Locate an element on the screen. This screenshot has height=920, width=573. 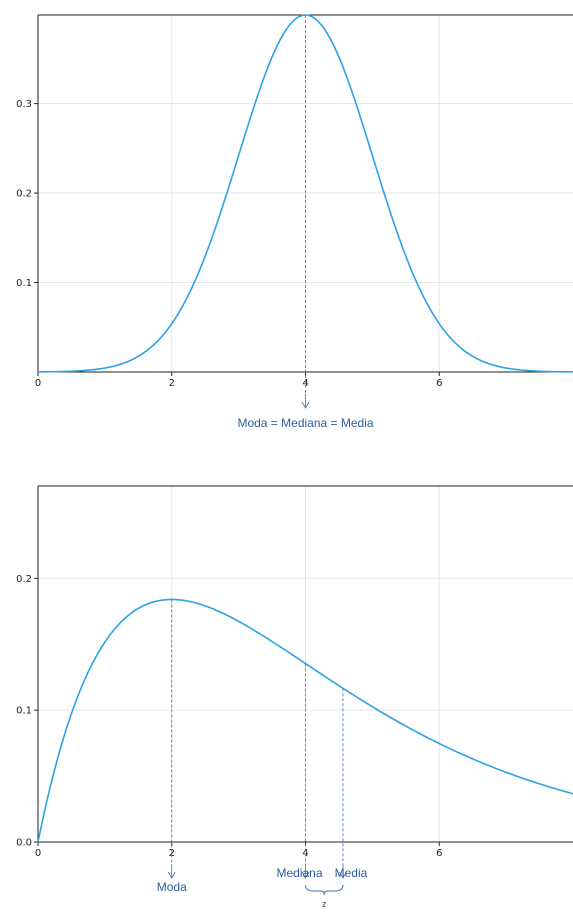
y-tick-label-2: 0.3 is located at coordinates (24, 104).